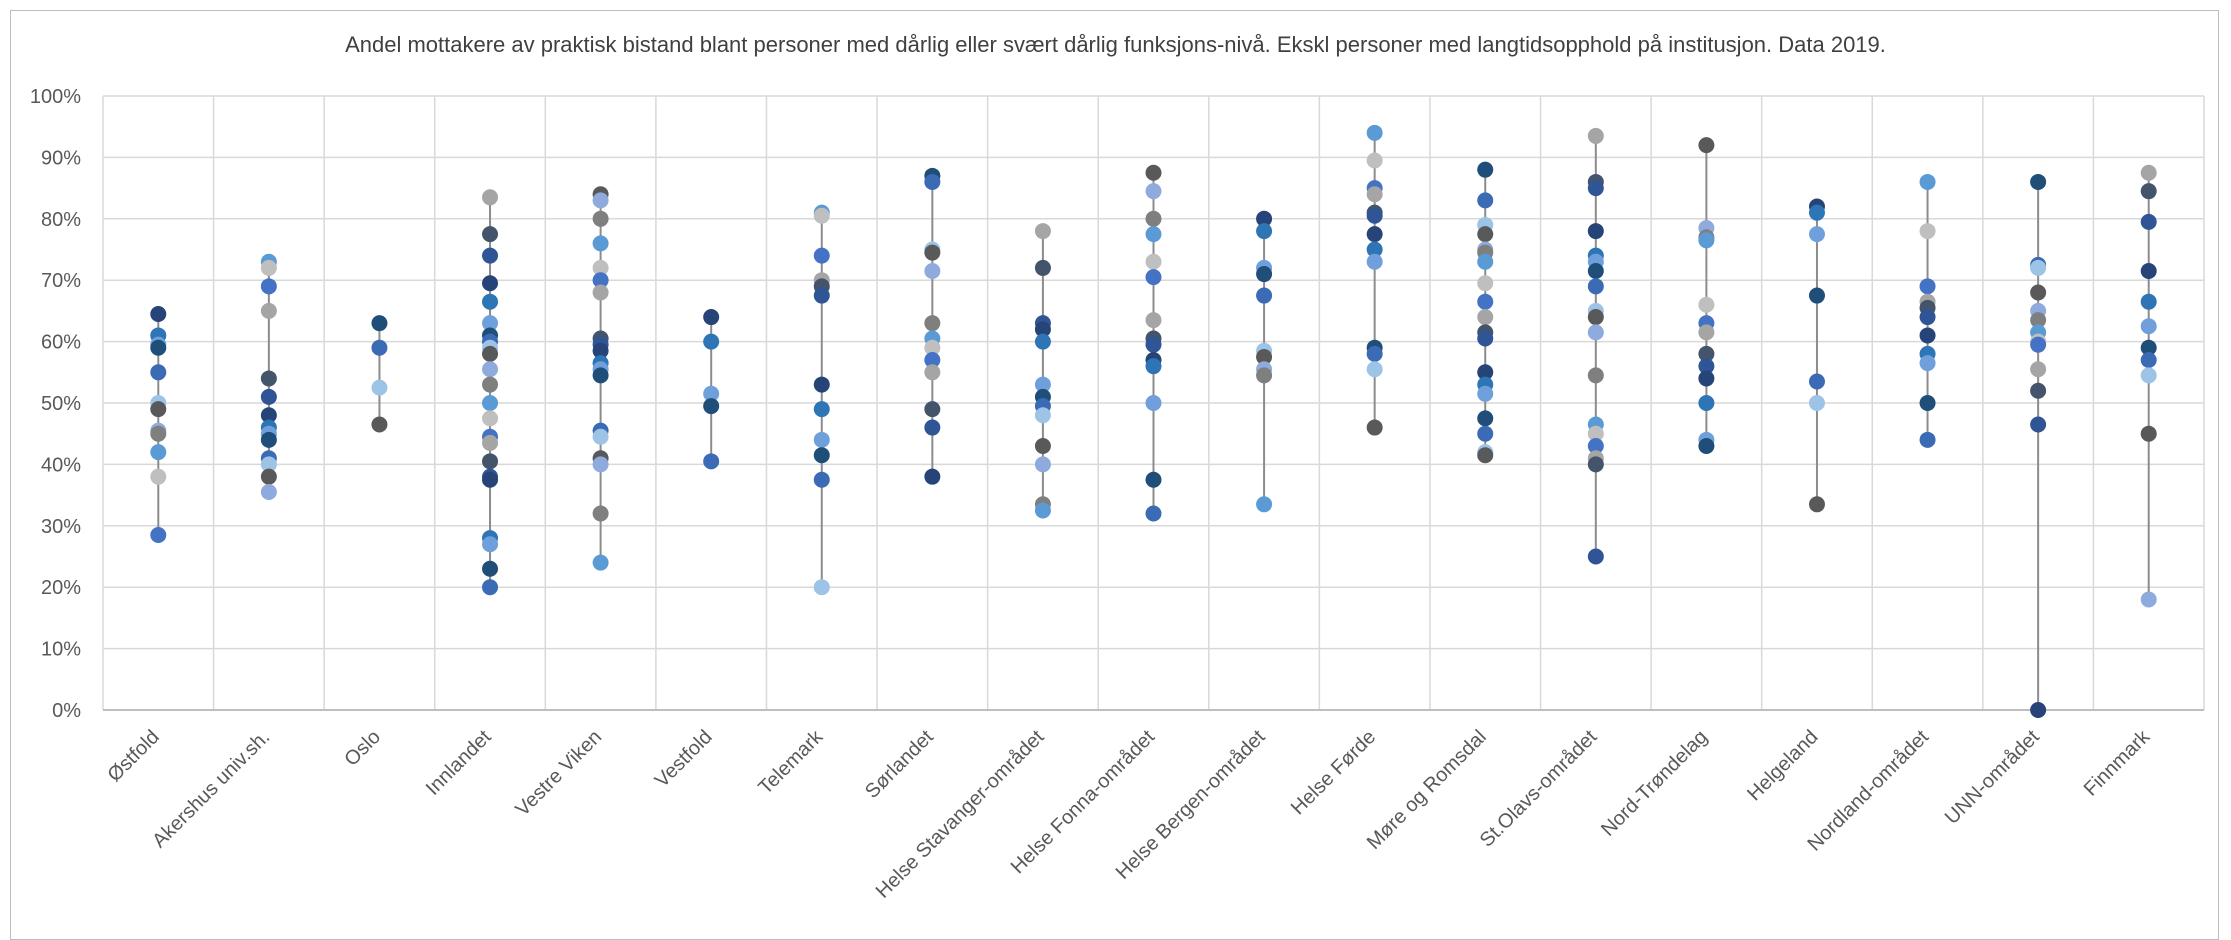  I want to click on x-tick-label: Østfold, so click(133, 756).